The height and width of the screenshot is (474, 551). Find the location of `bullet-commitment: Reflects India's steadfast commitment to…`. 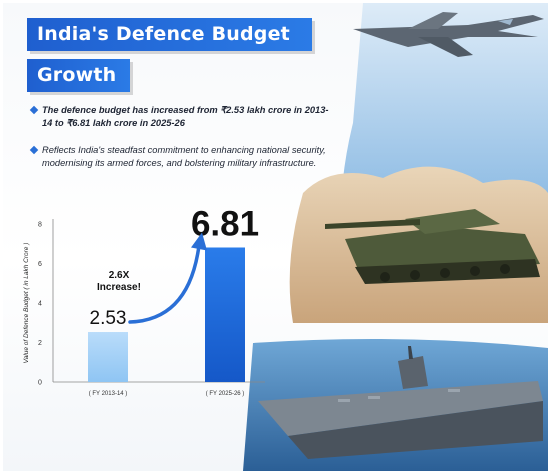

bullet-commitment: Reflects India's steadfast commitment to… is located at coordinates (185, 157).